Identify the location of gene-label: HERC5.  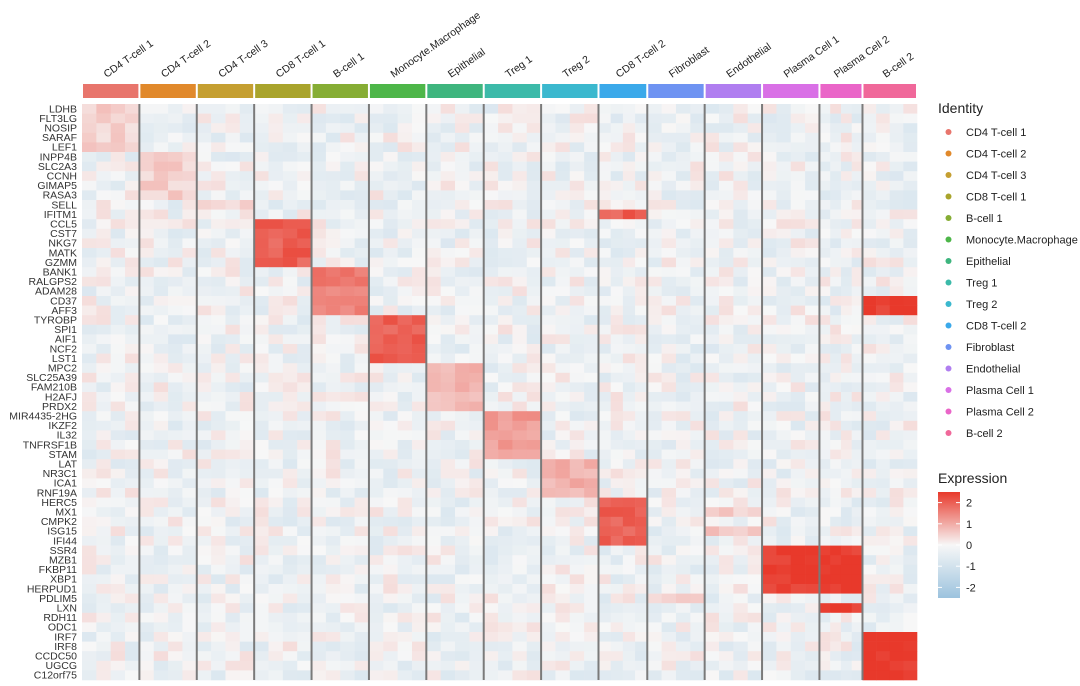
(59, 503).